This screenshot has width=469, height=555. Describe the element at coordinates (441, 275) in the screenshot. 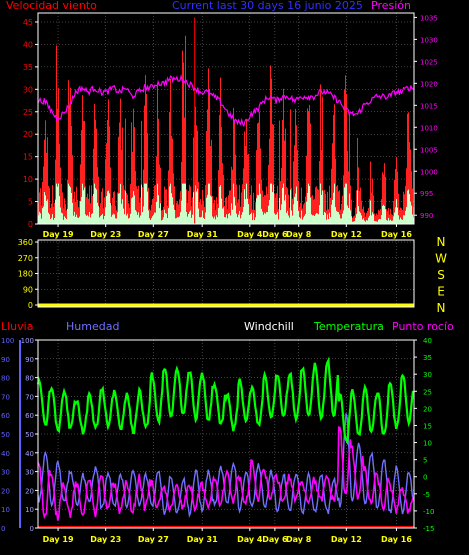

I see `compass-label: S` at that location.